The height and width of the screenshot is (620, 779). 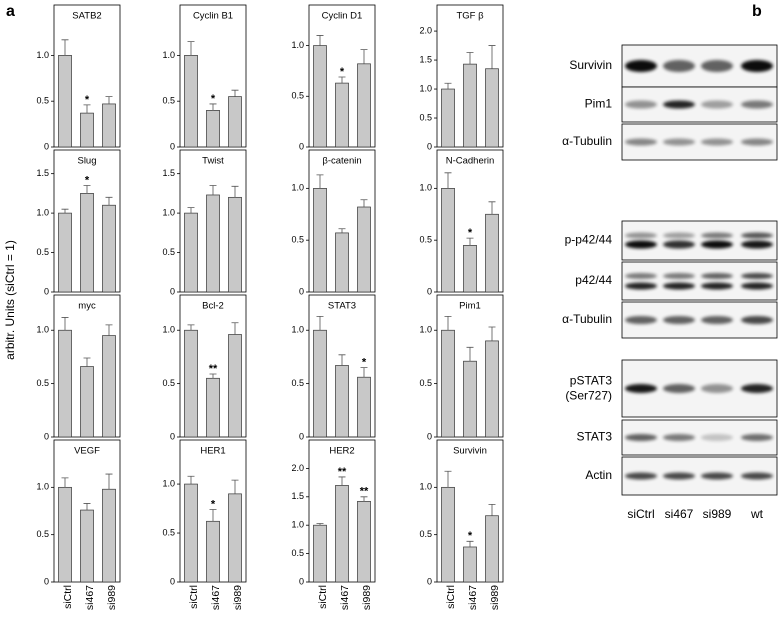 I want to click on lane-label: wt, so click(x=757, y=514).